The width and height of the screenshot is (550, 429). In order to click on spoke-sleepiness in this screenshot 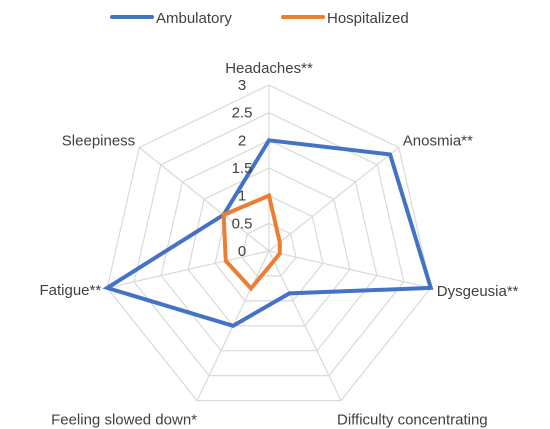, I will do `click(204, 199)`.